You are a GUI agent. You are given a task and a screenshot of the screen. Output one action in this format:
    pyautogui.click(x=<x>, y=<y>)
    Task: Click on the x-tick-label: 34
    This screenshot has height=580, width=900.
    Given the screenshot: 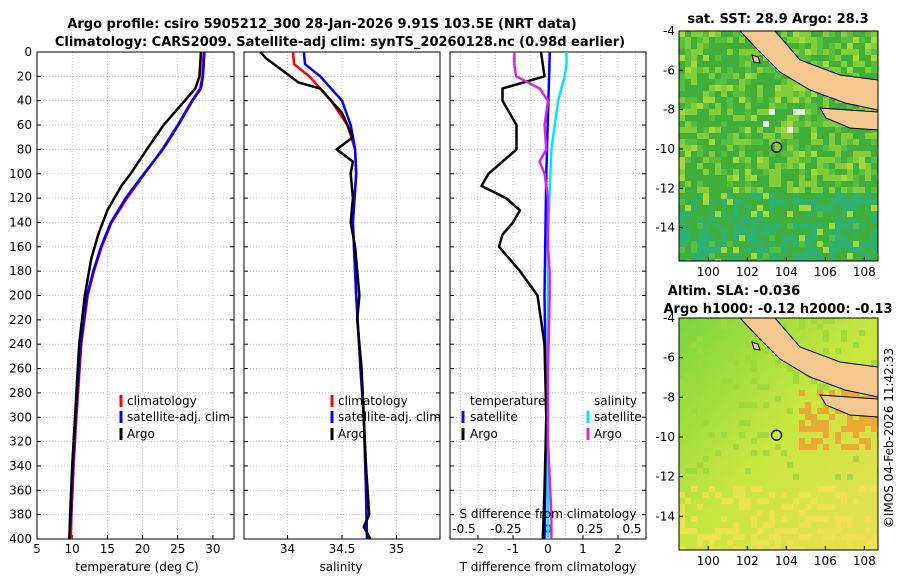 What is the action you would take?
    pyautogui.click(x=287, y=549)
    